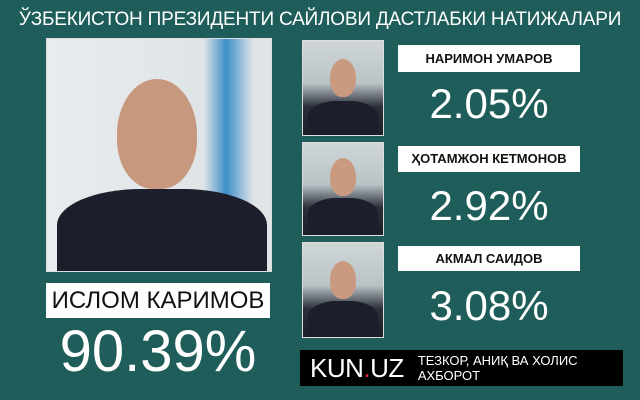 This screenshot has height=400, width=640. I want to click on candidate-name-2: ҲОТАМЖОН КЕТМОНОВ, so click(489, 159).